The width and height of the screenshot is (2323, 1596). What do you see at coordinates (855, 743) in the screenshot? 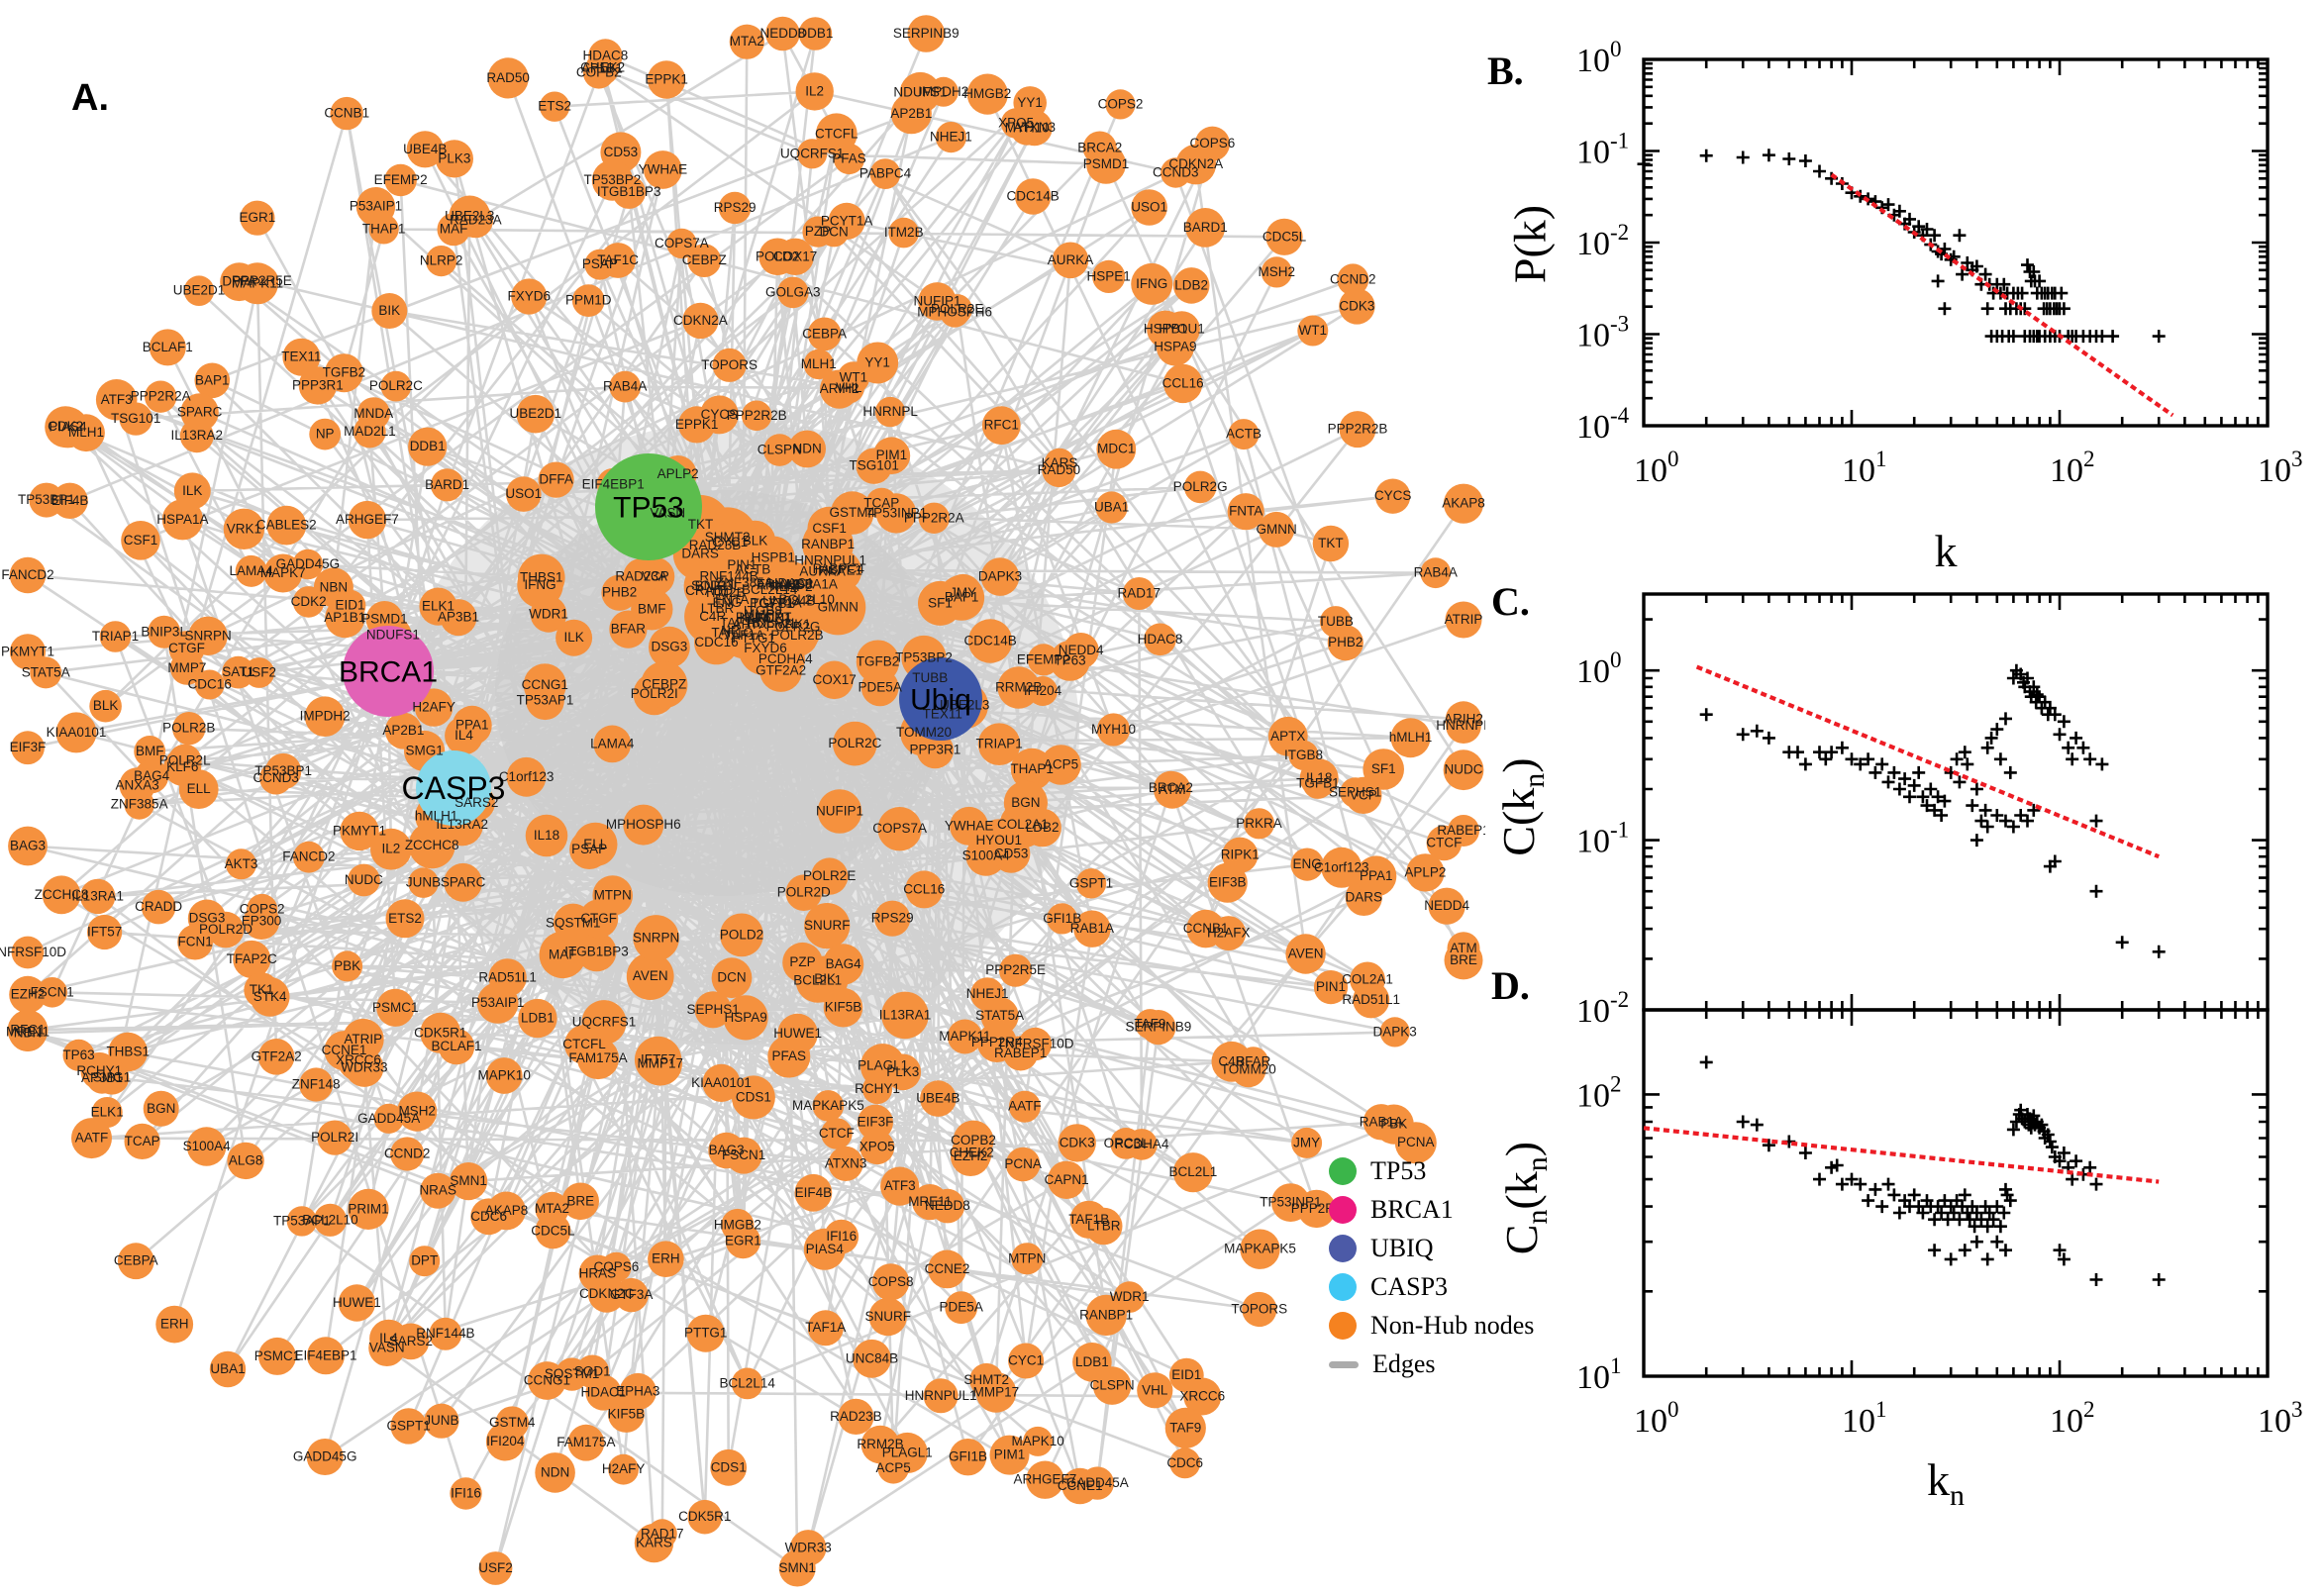
I see `gene-label: POLR2C` at bounding box center [855, 743].